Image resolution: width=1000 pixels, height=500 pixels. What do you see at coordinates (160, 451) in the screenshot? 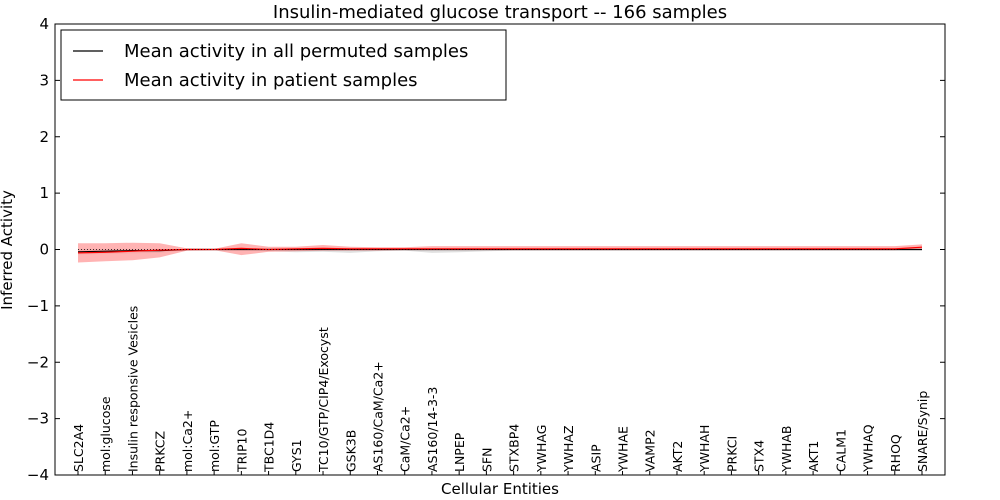
I see `x-tick-label: PRKCZ` at bounding box center [160, 451].